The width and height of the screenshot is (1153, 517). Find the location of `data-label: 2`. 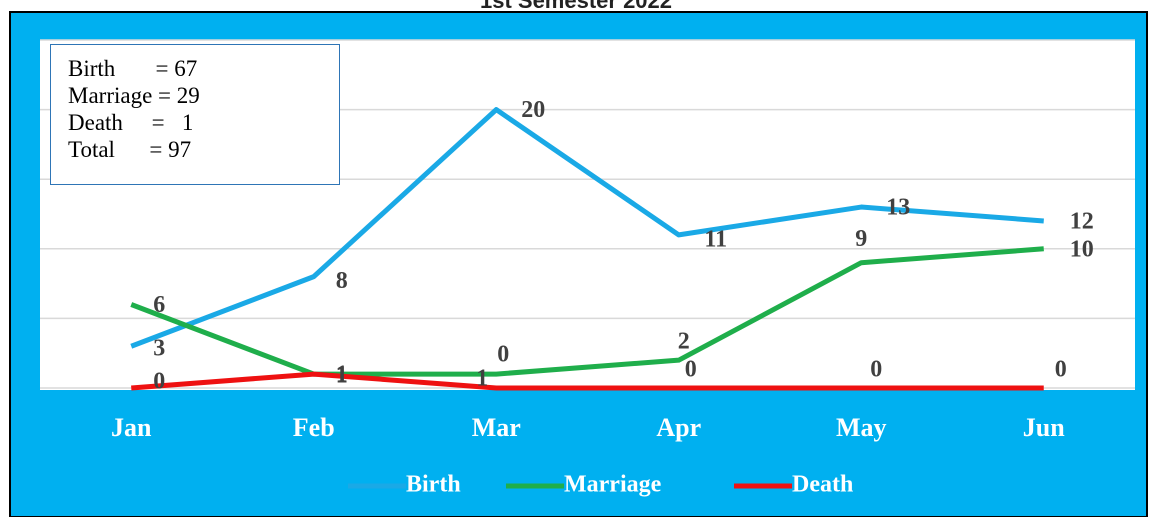

data-label: 2 is located at coordinates (684, 342).